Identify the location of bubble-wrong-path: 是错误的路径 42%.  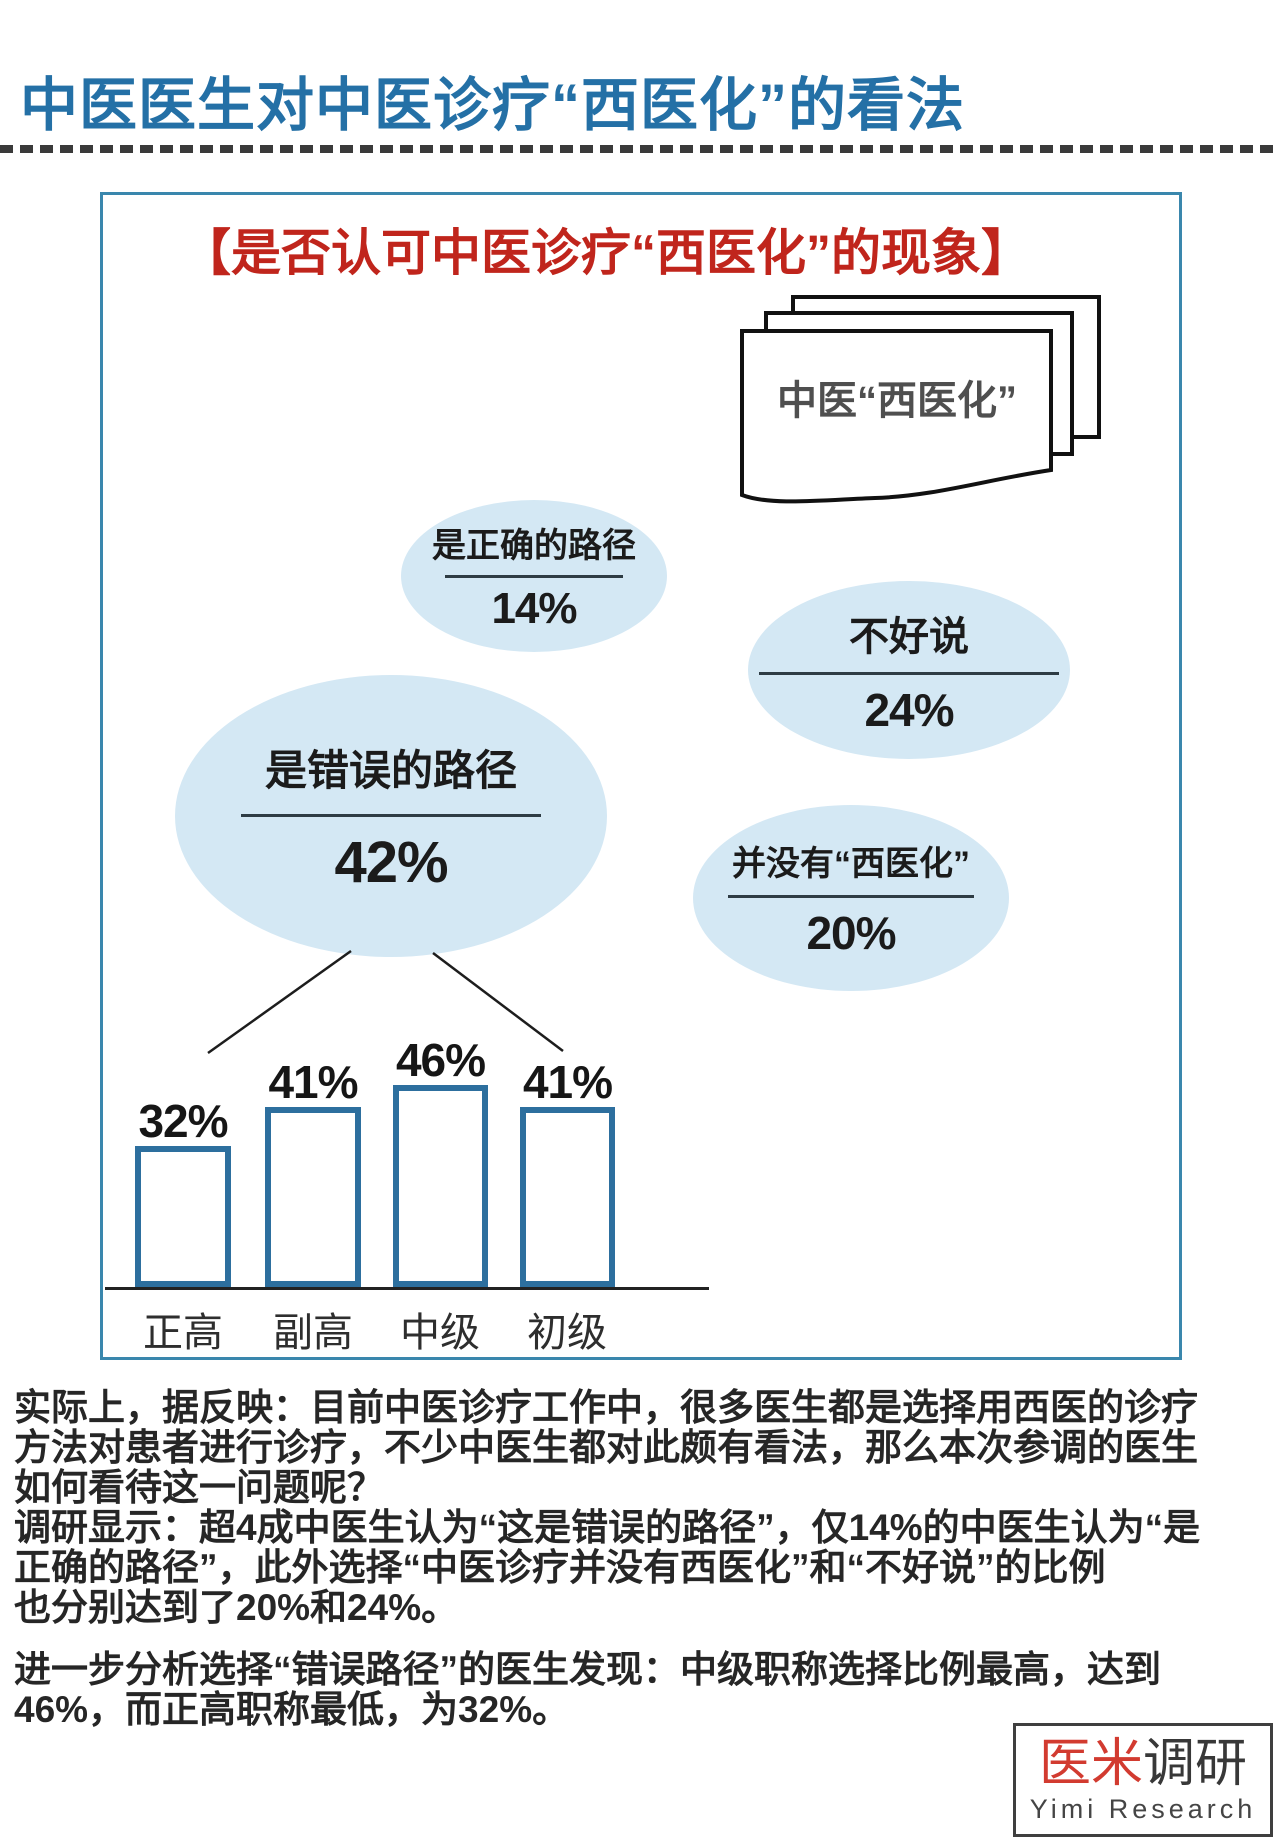
(391, 816).